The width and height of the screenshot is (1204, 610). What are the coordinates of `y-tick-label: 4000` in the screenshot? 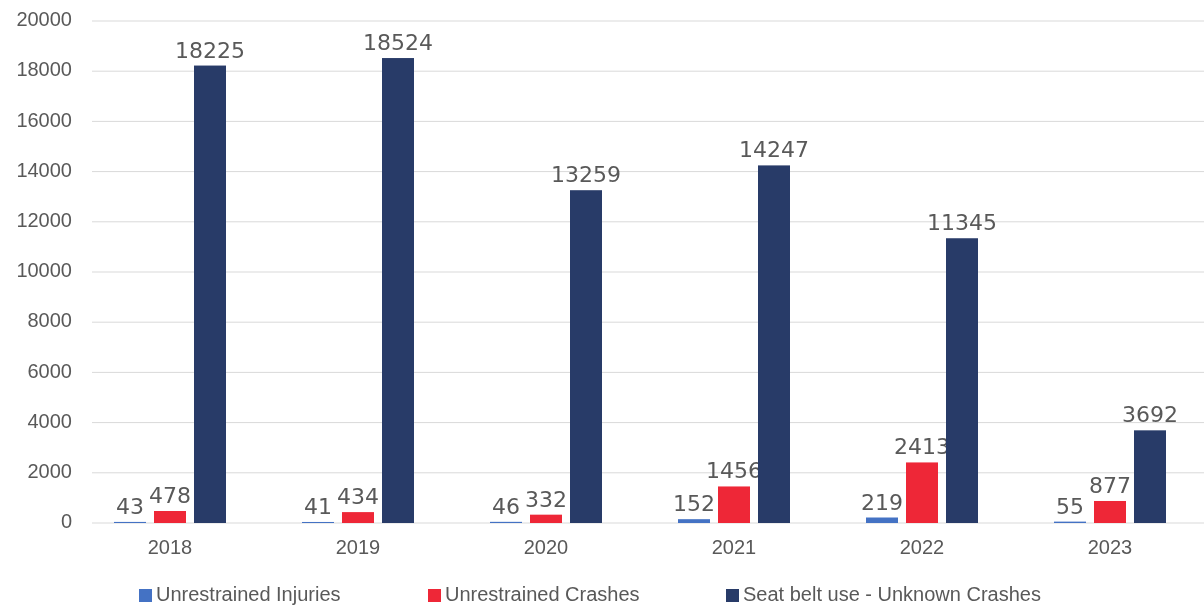 It's located at (49, 420).